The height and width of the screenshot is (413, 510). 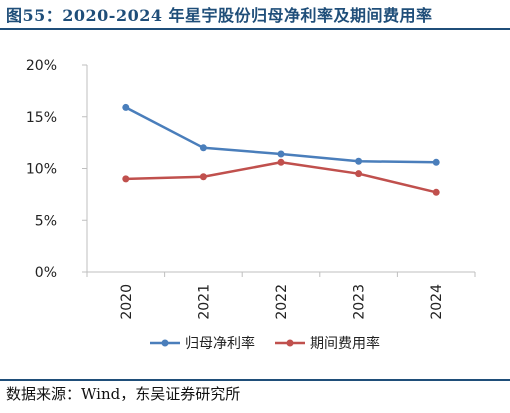 What do you see at coordinates (46, 273) in the screenshot?
I see `y-tick-label: 0%` at bounding box center [46, 273].